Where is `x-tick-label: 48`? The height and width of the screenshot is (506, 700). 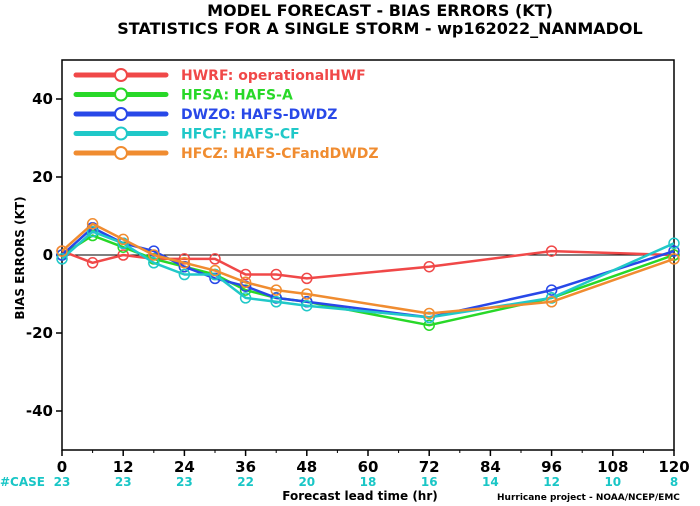 x-tick-label: 48 is located at coordinates (306, 467).